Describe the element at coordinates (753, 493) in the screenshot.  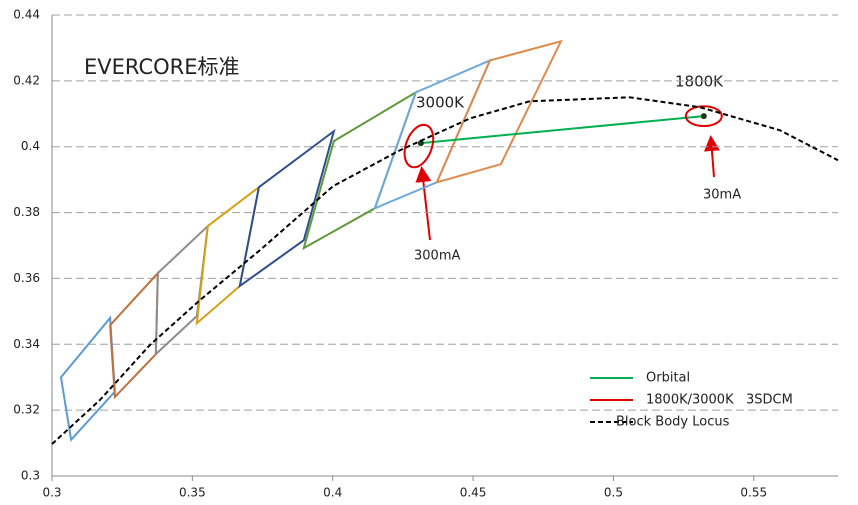
I see `x-tick-label: 0.55` at that location.